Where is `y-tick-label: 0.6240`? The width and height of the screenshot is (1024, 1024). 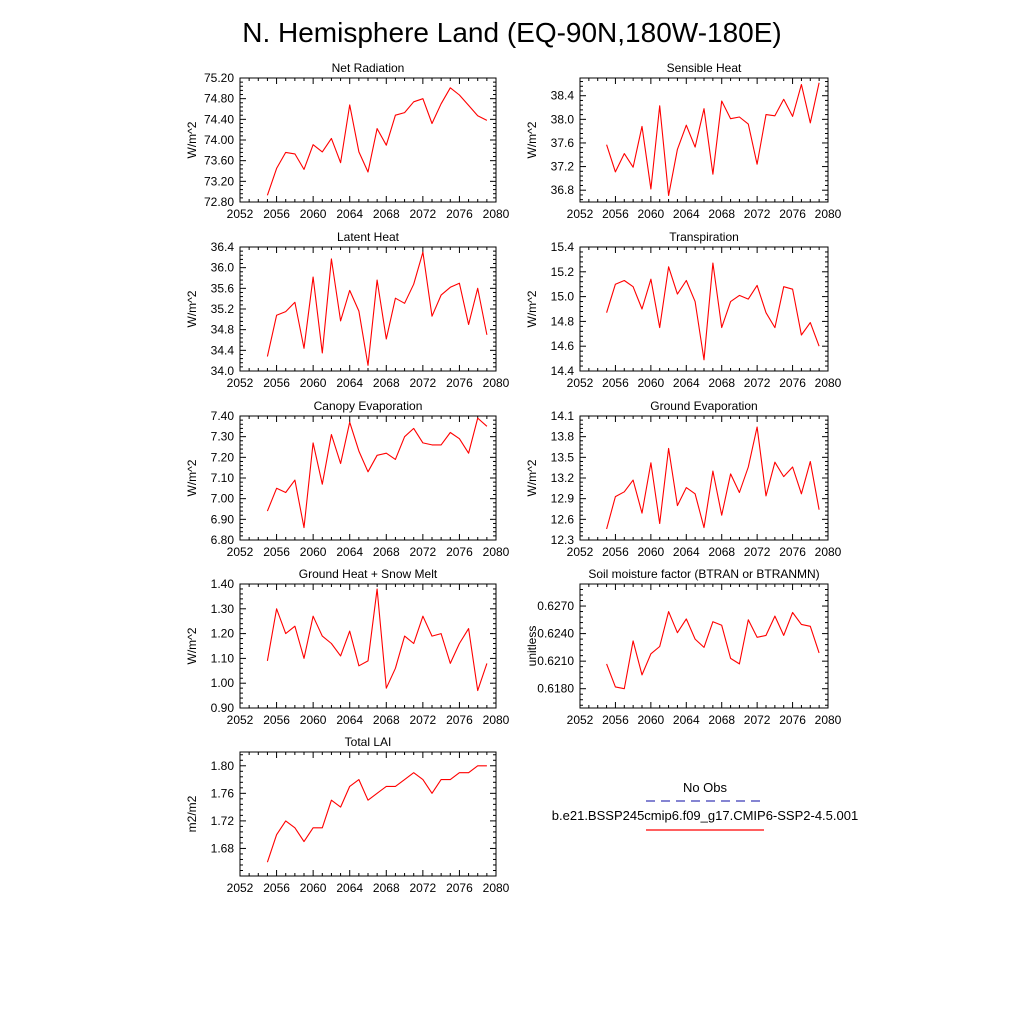 y-tick-label: 0.6240 is located at coordinates (555, 634).